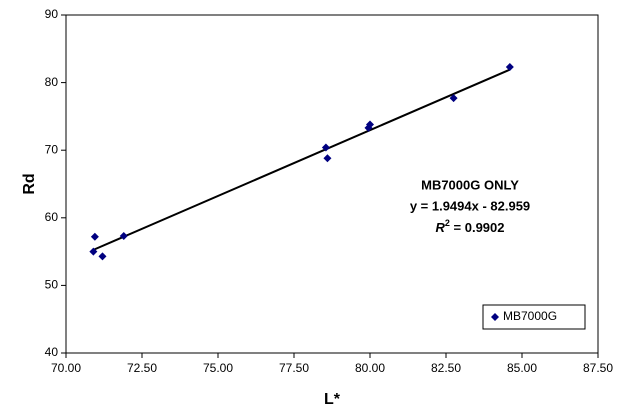 The image size is (623, 412). Describe the element at coordinates (52, 217) in the screenshot. I see `y-tick-label: 60` at that location.